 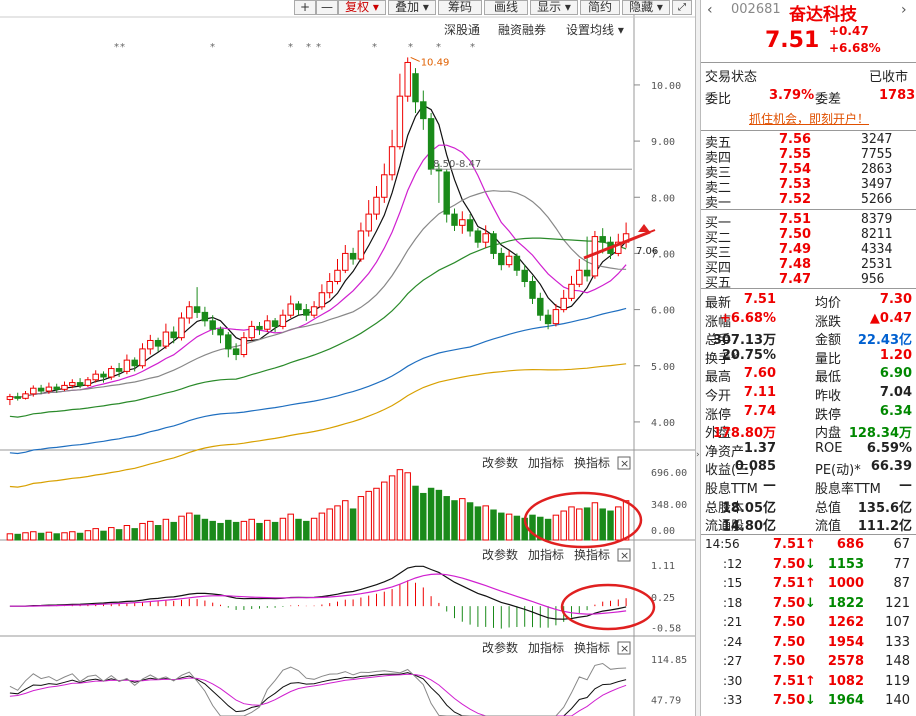 What do you see at coordinates (718, 143) in the screenshot?
I see `sell-label-0: 卖五` at bounding box center [718, 143].